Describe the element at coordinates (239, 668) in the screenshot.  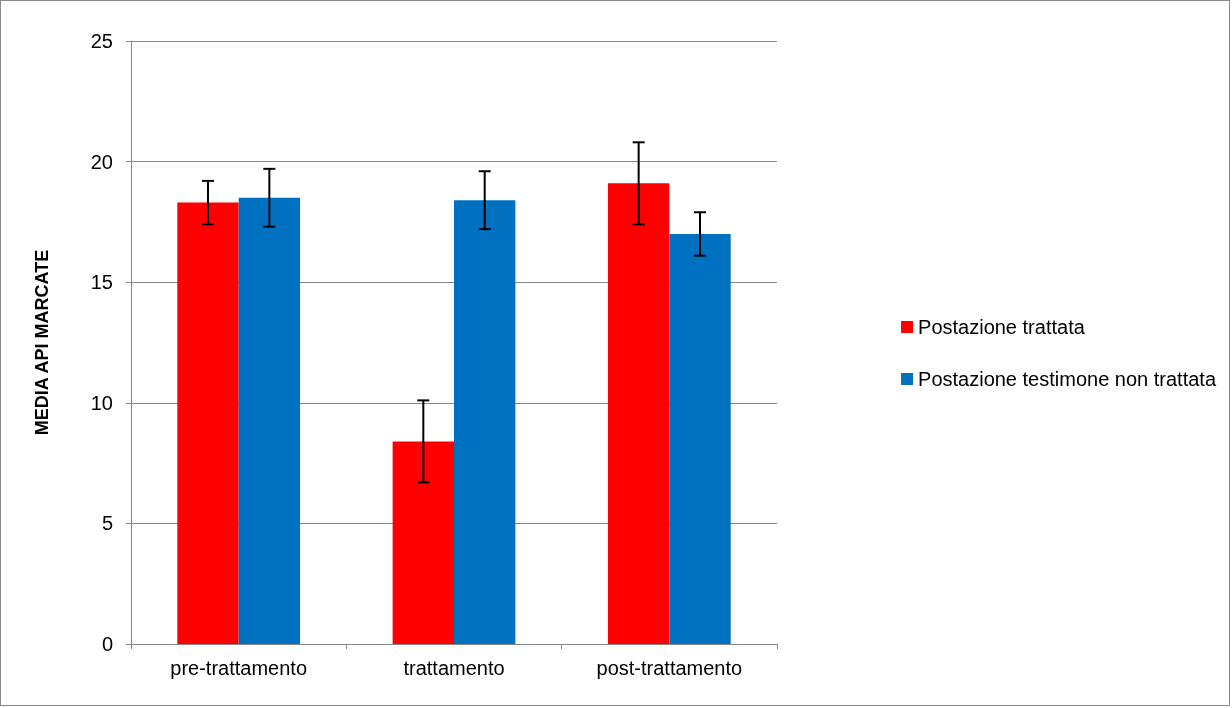
I see `x-tick-label: pre-trattamento` at that location.